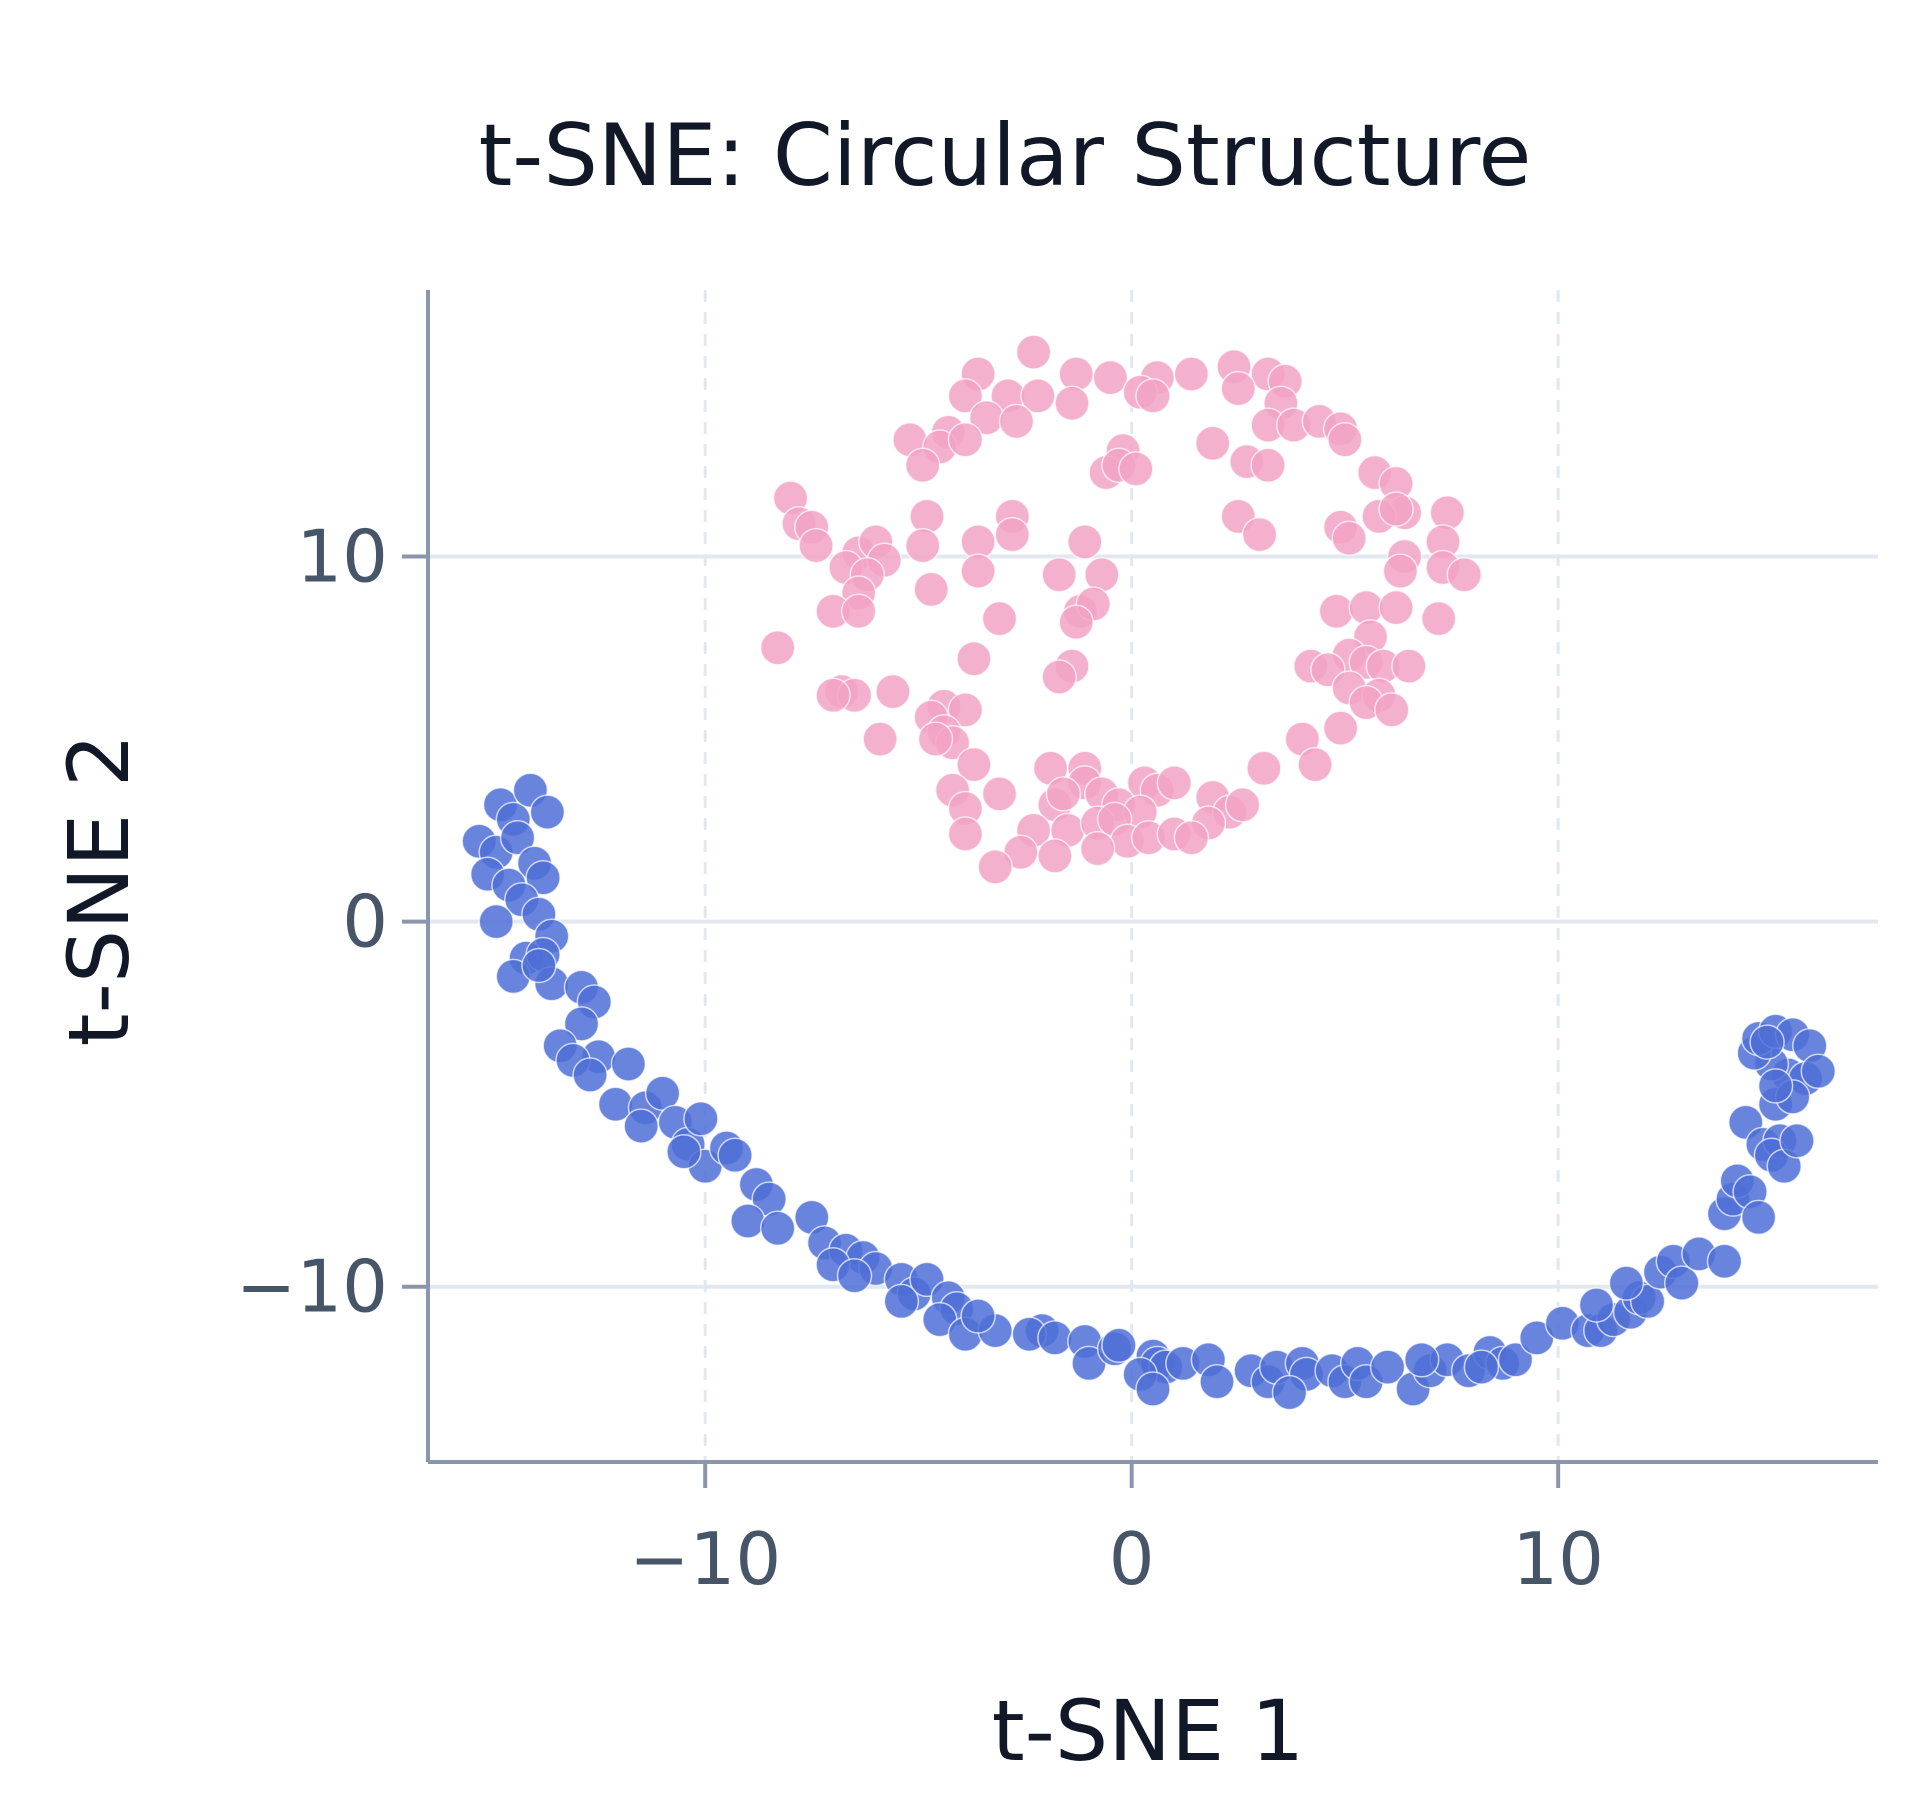 The width and height of the screenshot is (1920, 1813). What do you see at coordinates (1132, 1559) in the screenshot?
I see `x-tick-label: 0` at bounding box center [1132, 1559].